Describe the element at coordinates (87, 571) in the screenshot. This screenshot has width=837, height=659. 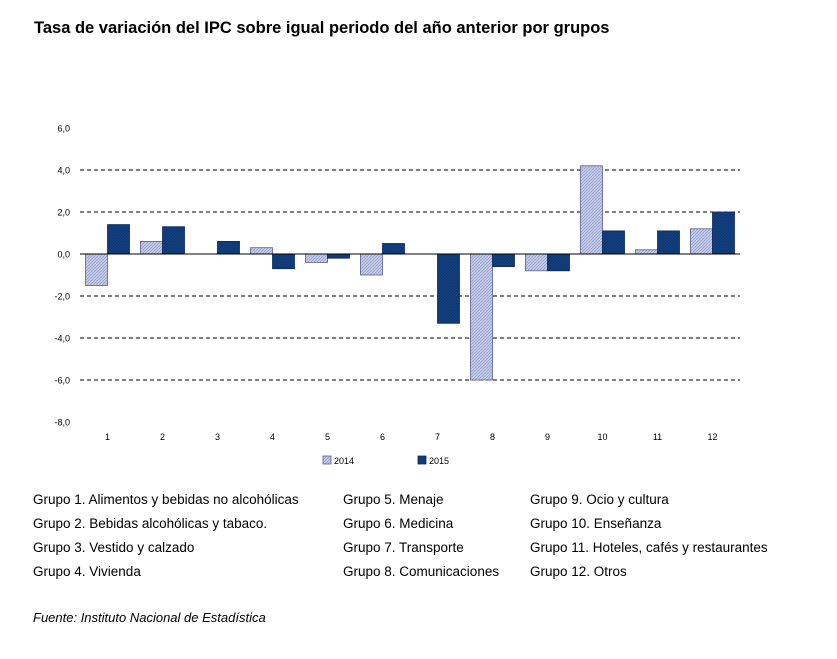
I see `group-label: Grupo 4. Vivienda` at that location.